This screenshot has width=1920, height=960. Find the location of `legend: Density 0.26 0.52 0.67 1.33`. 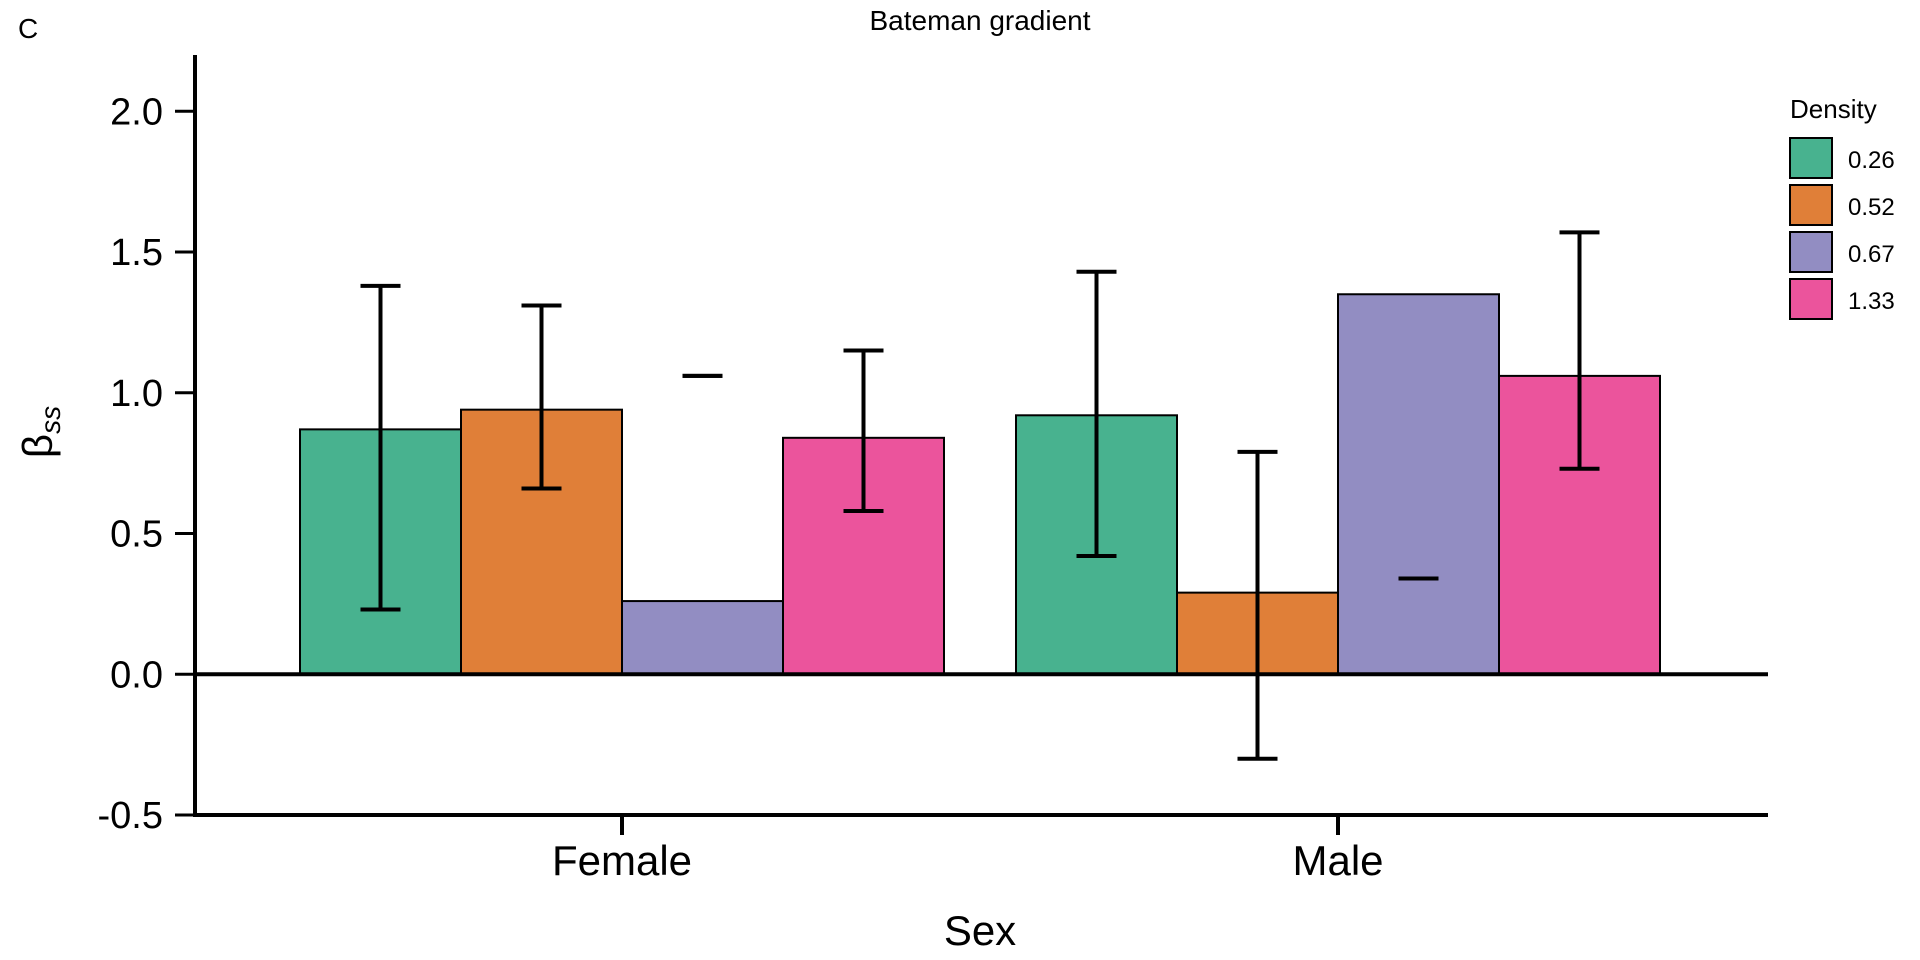

legend: Density 0.26 0.52 0.67 1.33 is located at coordinates (1842, 207).